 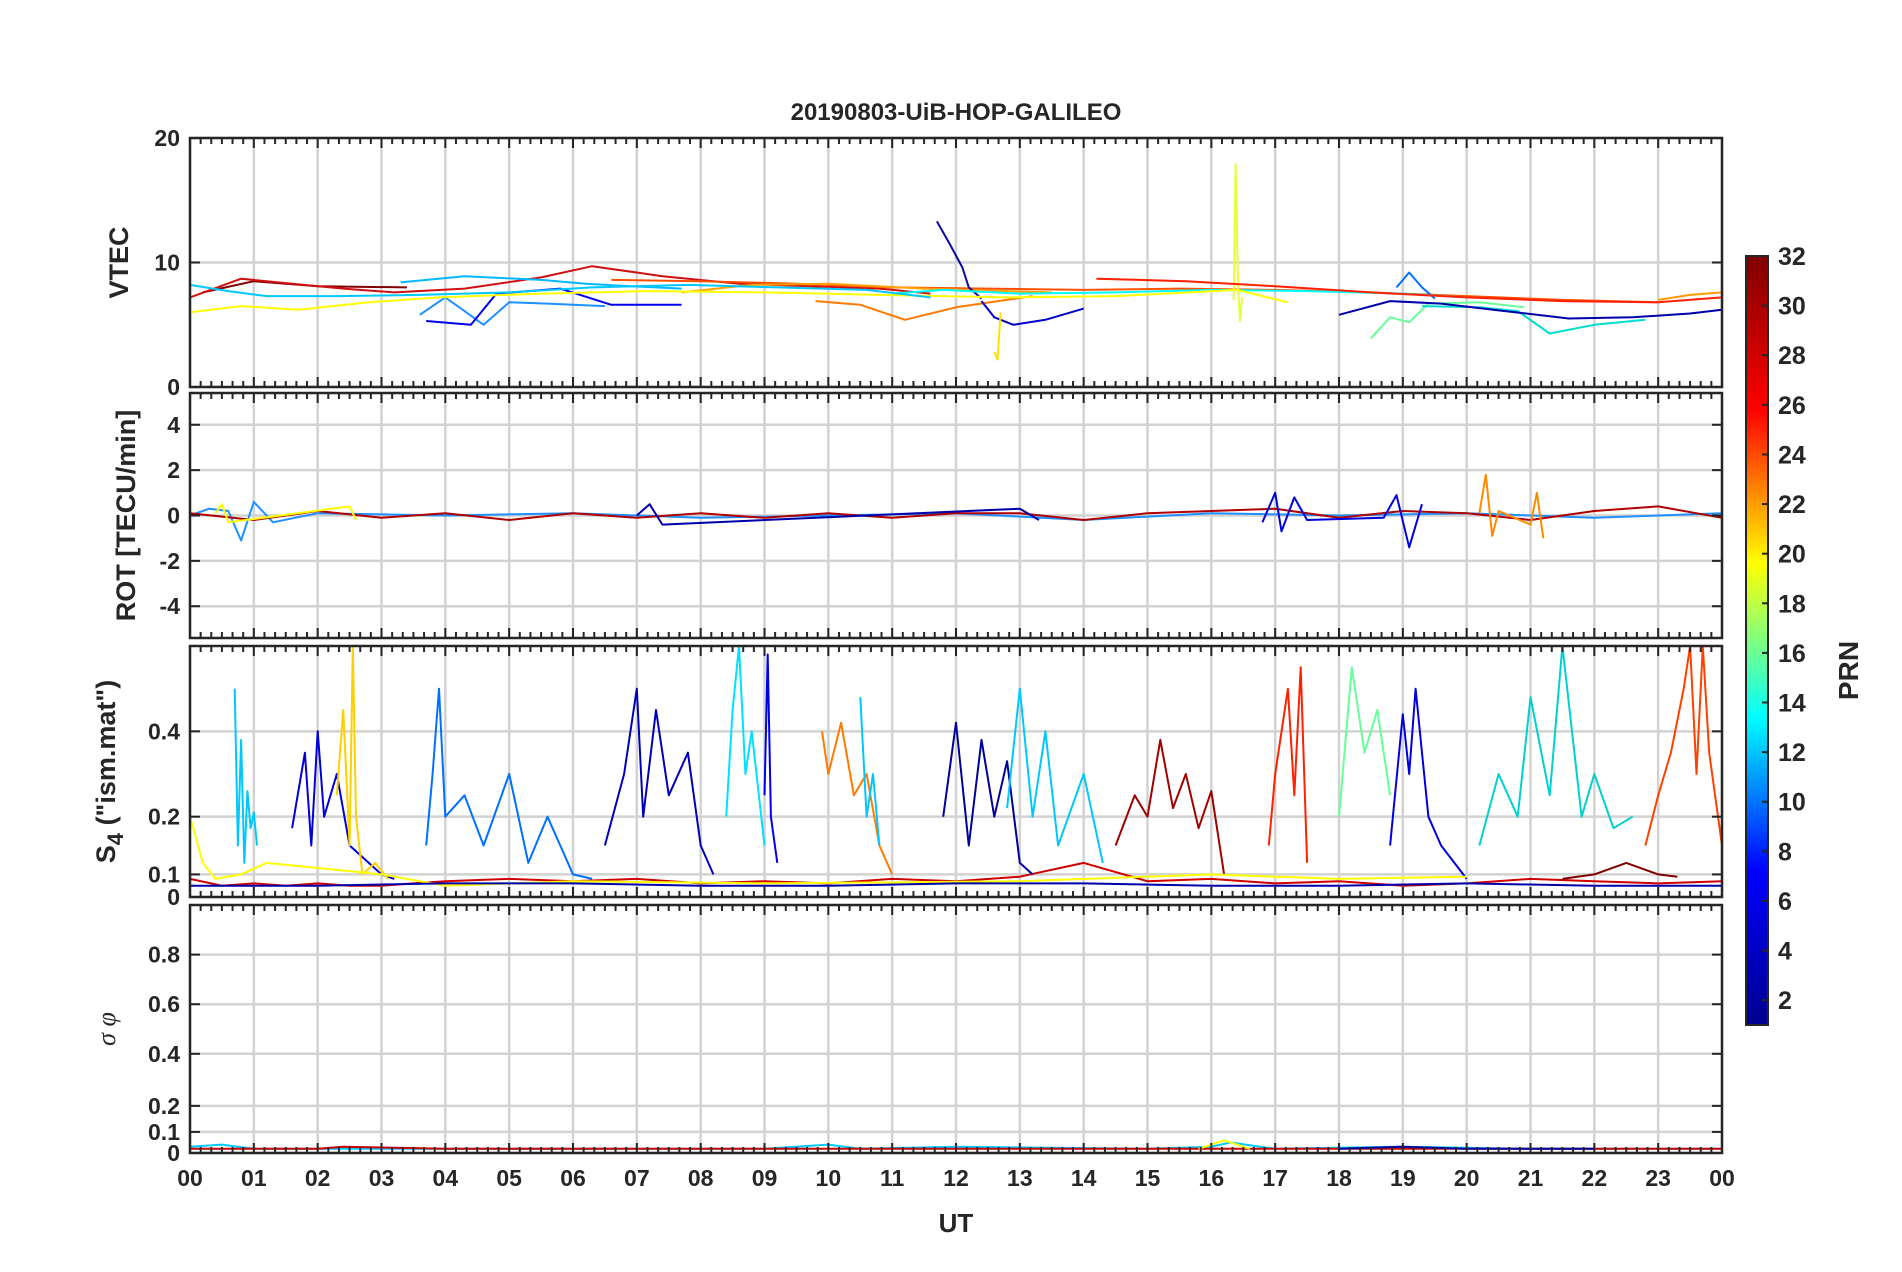 What do you see at coordinates (1792, 505) in the screenshot?
I see `colorbar-tick-label: 22` at bounding box center [1792, 505].